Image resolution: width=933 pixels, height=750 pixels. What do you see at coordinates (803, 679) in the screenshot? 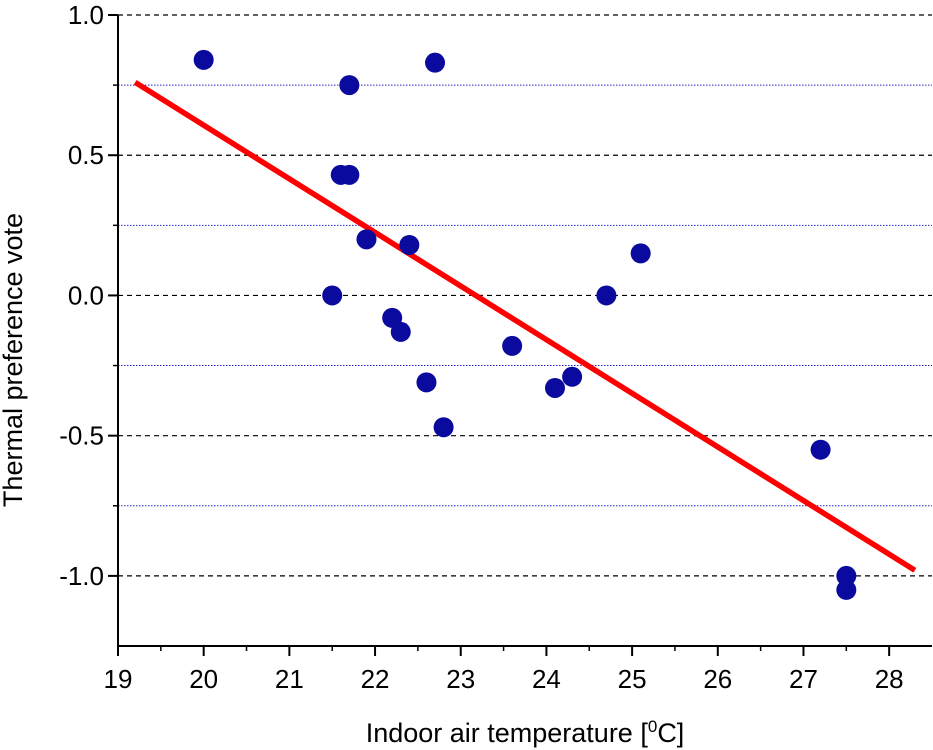
I see `x-tick-label-8: 27` at bounding box center [803, 679].